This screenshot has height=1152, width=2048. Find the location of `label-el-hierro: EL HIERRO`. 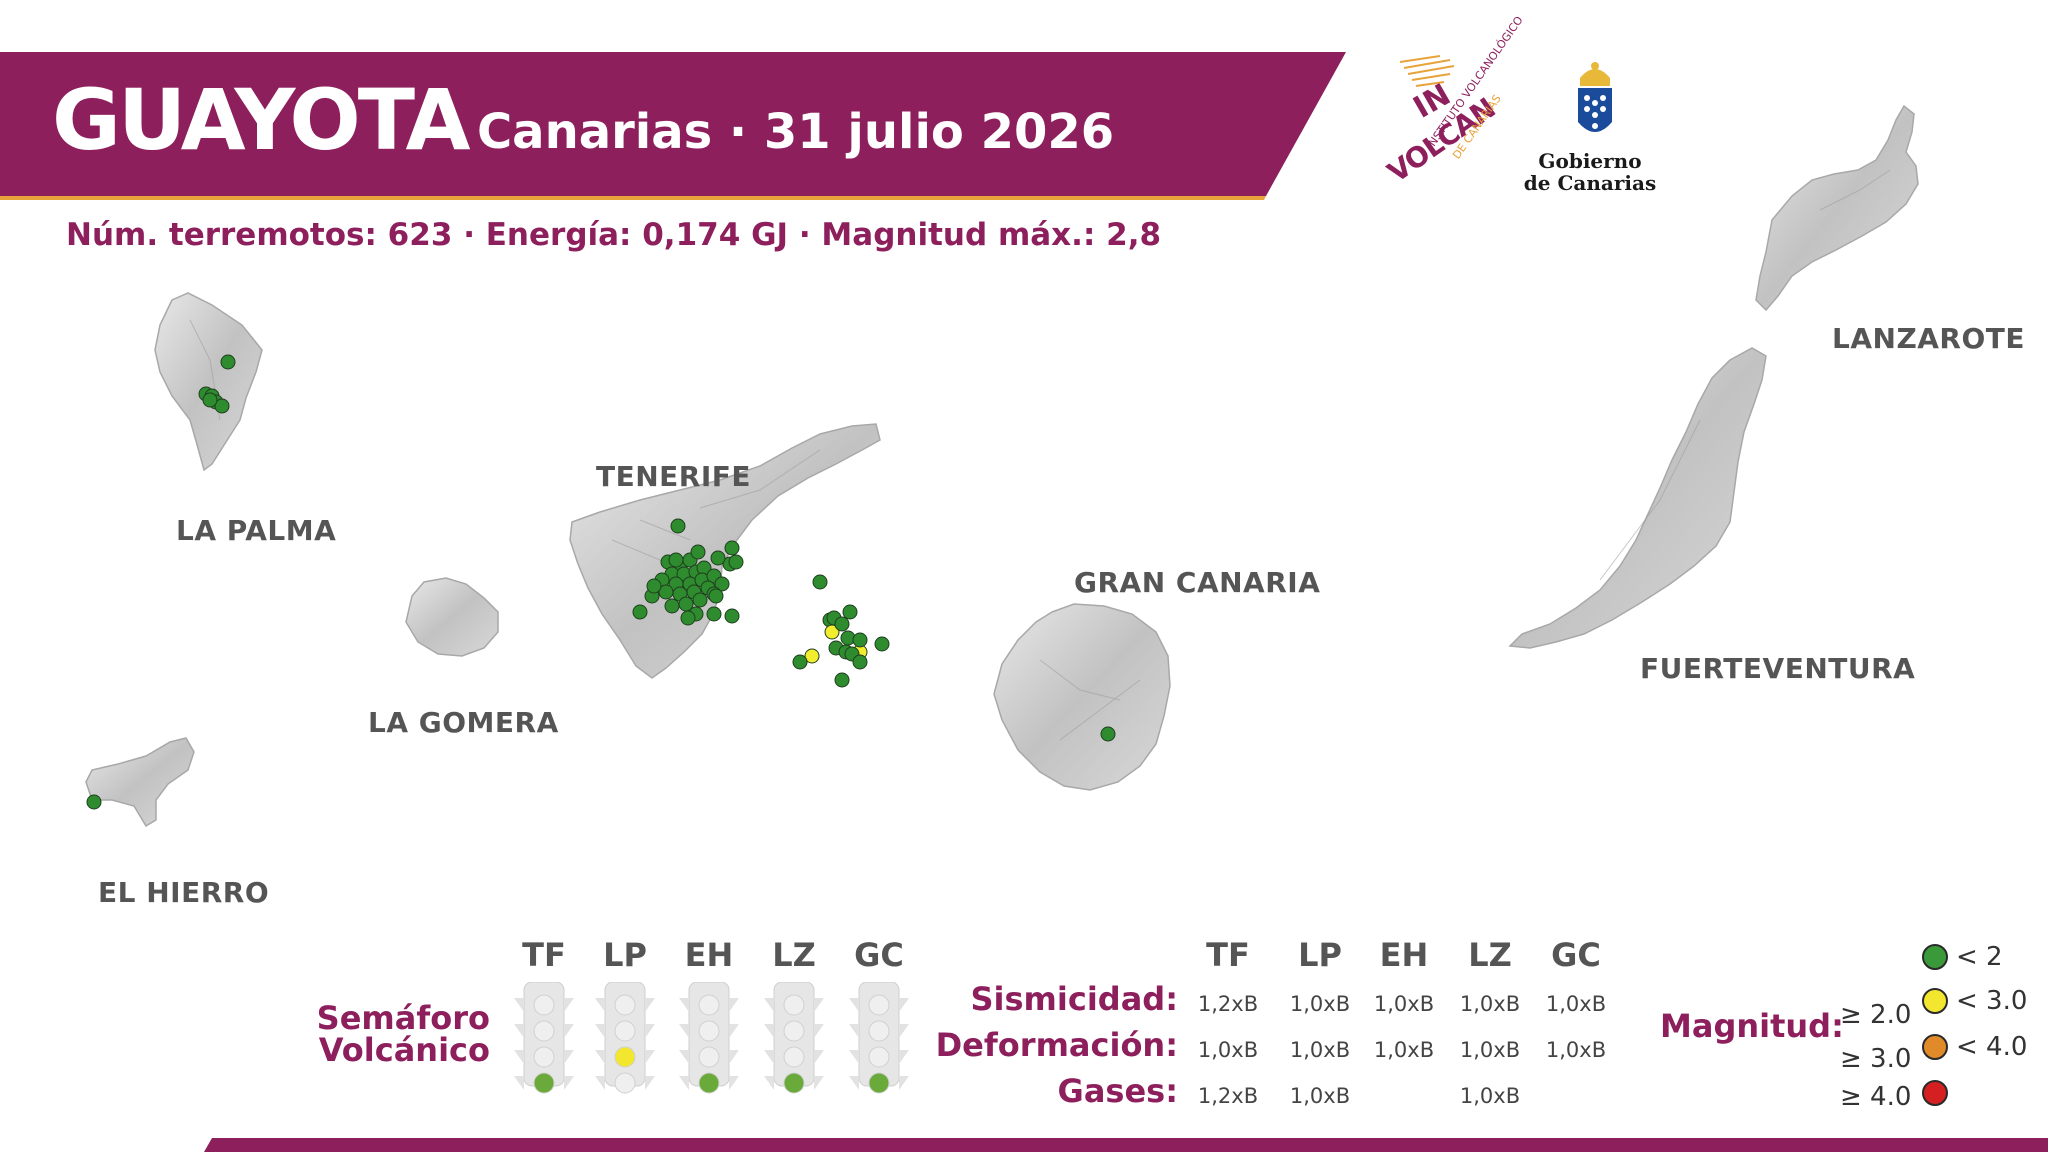

label-el-hierro: EL HIERRO is located at coordinates (184, 892).